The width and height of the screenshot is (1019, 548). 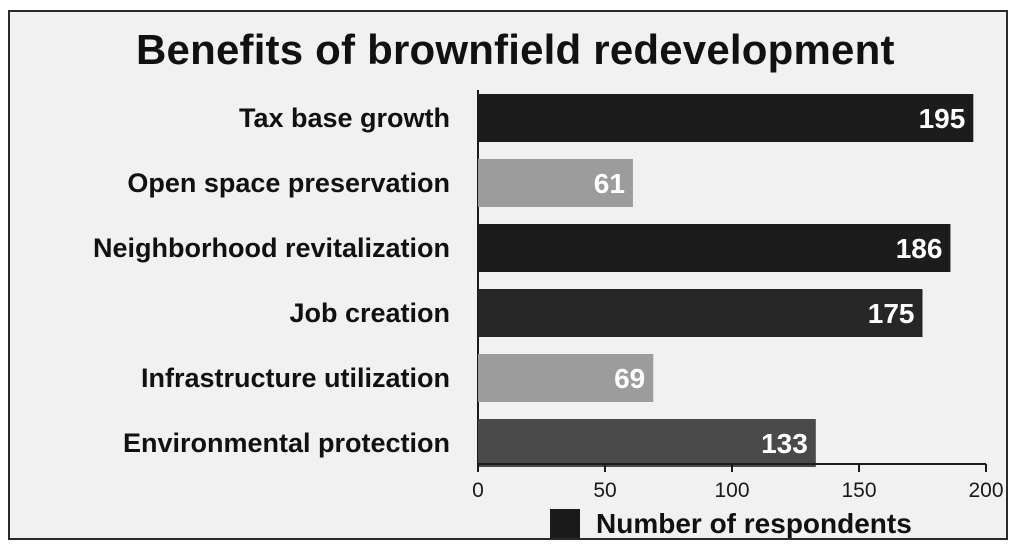 What do you see at coordinates (271, 248) in the screenshot?
I see `category-label: Neighborhood revitalization` at bounding box center [271, 248].